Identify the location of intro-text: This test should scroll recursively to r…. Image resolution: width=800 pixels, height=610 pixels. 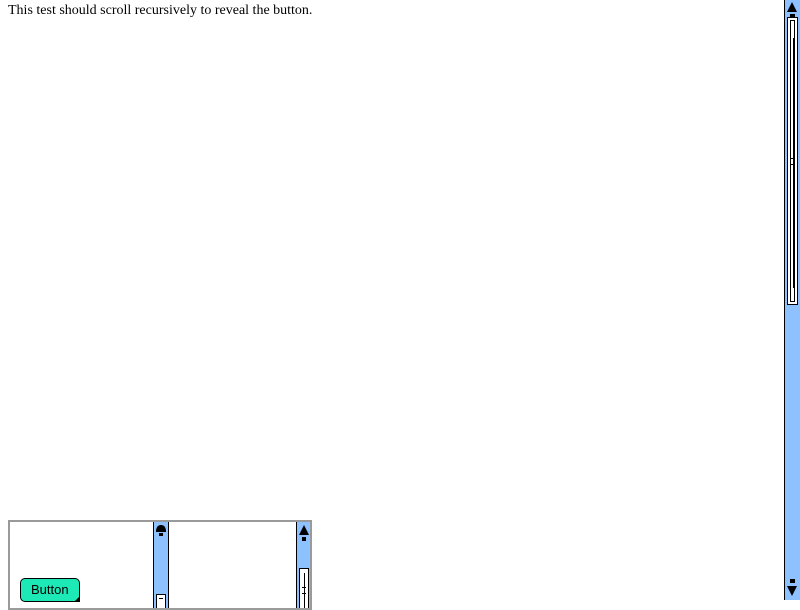
(160, 10).